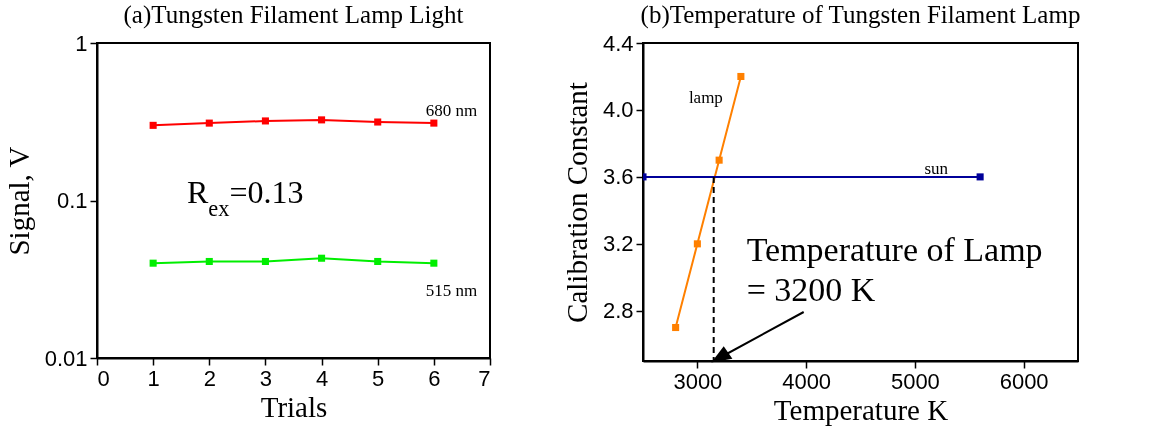 This screenshot has height=447, width=1174. What do you see at coordinates (434, 378) in the screenshot?
I see `x-tick-label: 6` at bounding box center [434, 378].